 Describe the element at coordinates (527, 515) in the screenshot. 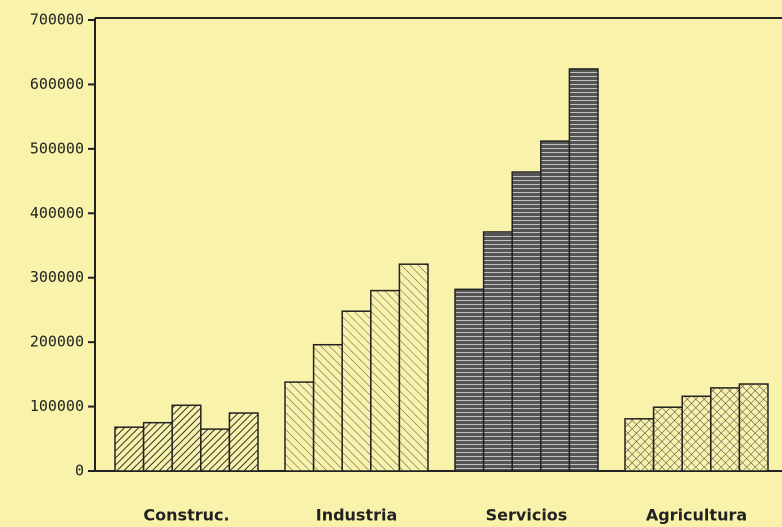

I see `x-tick-label: Servicios` at that location.